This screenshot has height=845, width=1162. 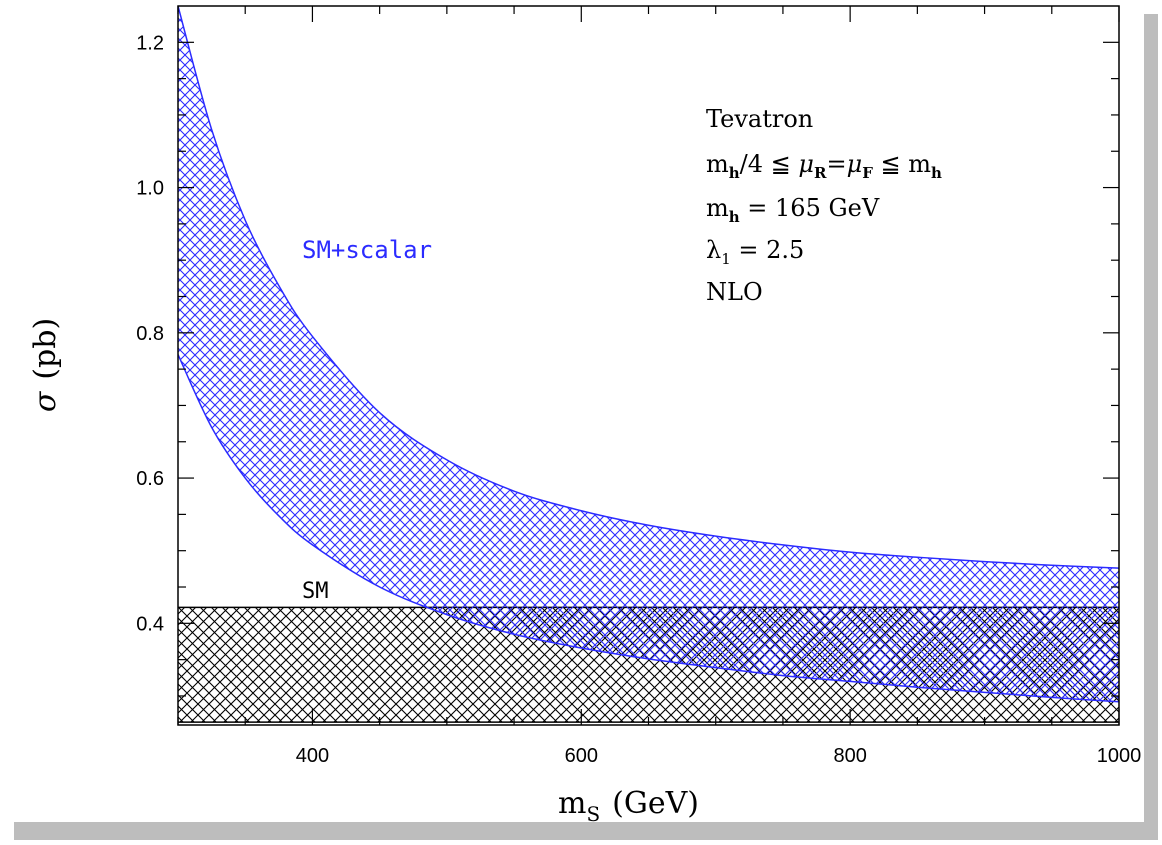 What do you see at coordinates (586, 831) in the screenshot?
I see `frame-shadow-bottom` at bounding box center [586, 831].